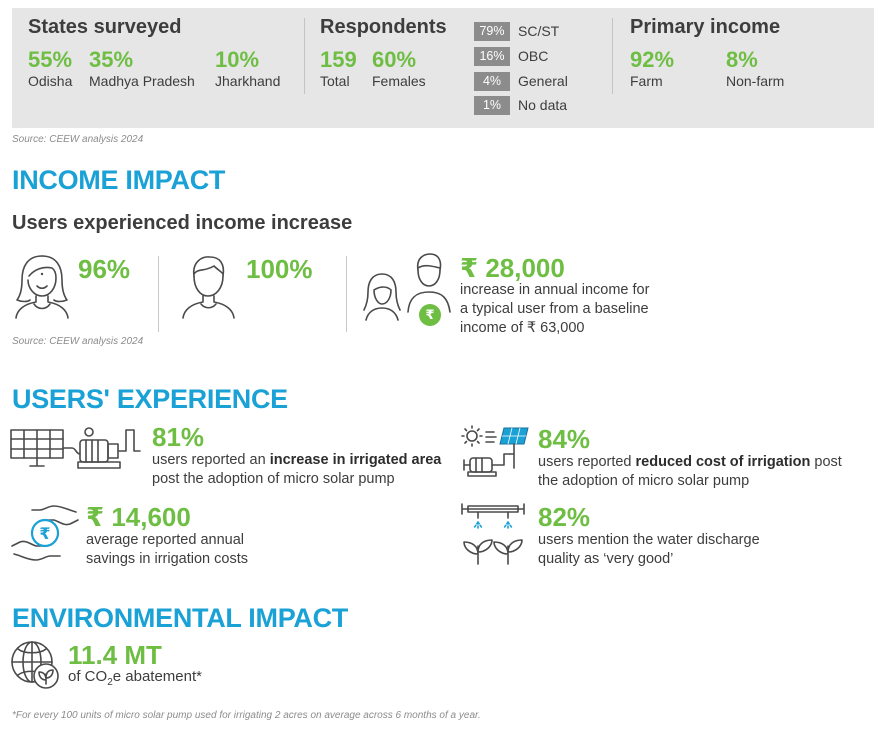  I want to click on summary-source: Source: CEEW analysis 2024, so click(78, 139).